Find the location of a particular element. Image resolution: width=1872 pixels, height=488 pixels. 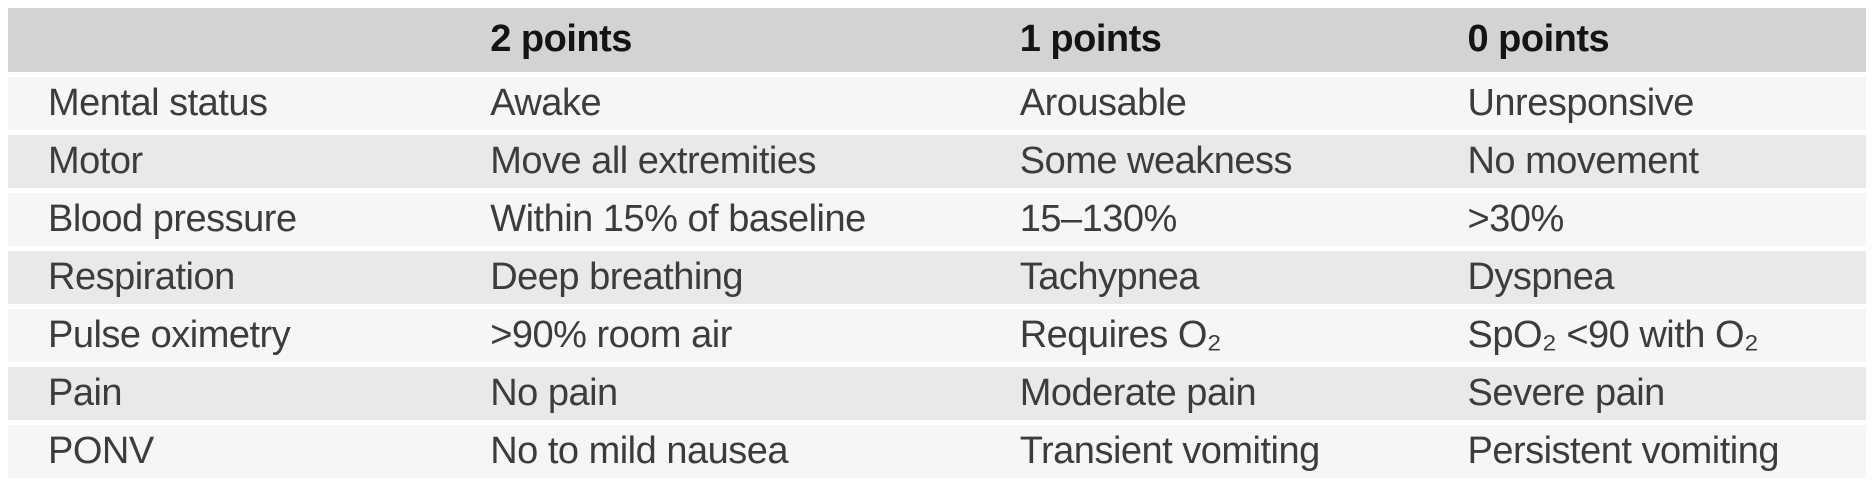

score-0-cell: SpO₂ <90 with O₂ is located at coordinates (1646, 335).